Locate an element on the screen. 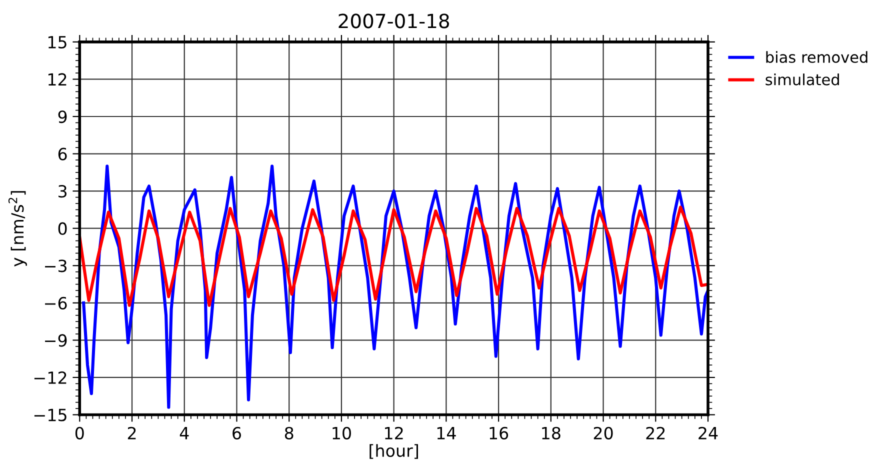  x-tick-label: 8 is located at coordinates (289, 433).